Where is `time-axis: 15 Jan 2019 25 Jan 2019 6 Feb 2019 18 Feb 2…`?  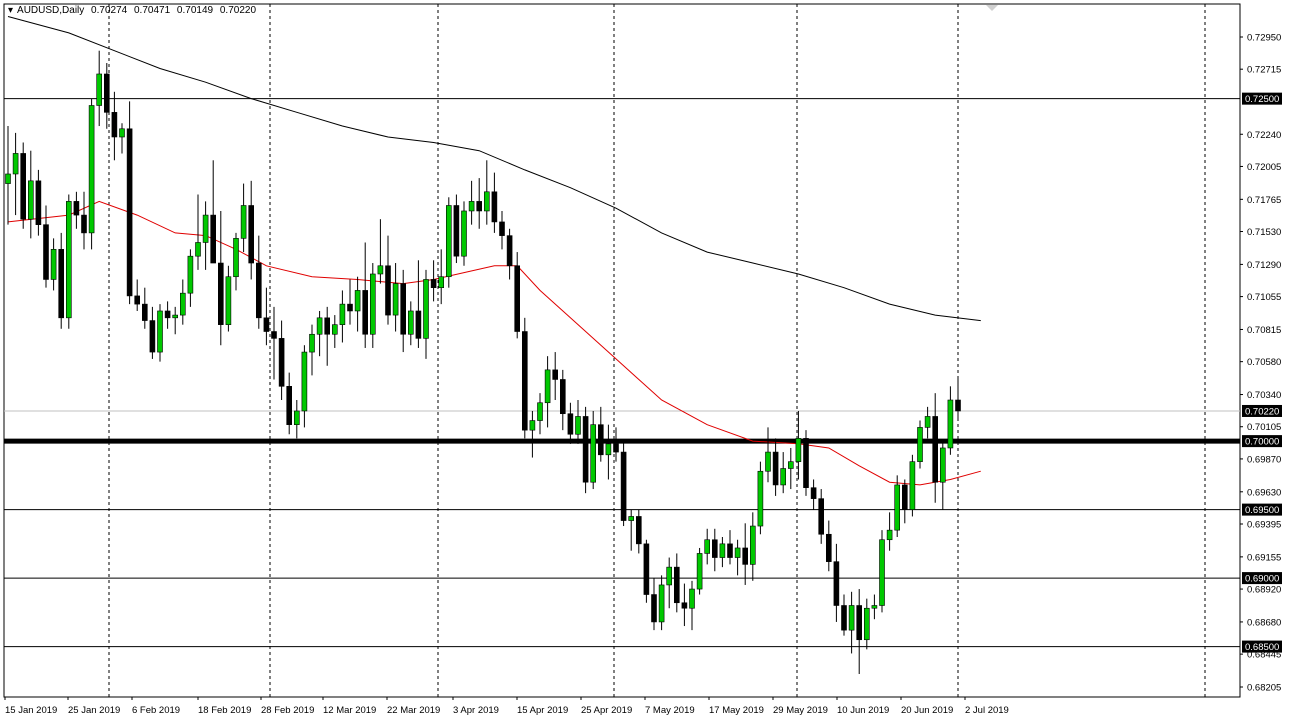
time-axis: 15 Jan 2019 25 Jan 2019 6 Feb 2019 18 Feb 2… is located at coordinates (506, 706).